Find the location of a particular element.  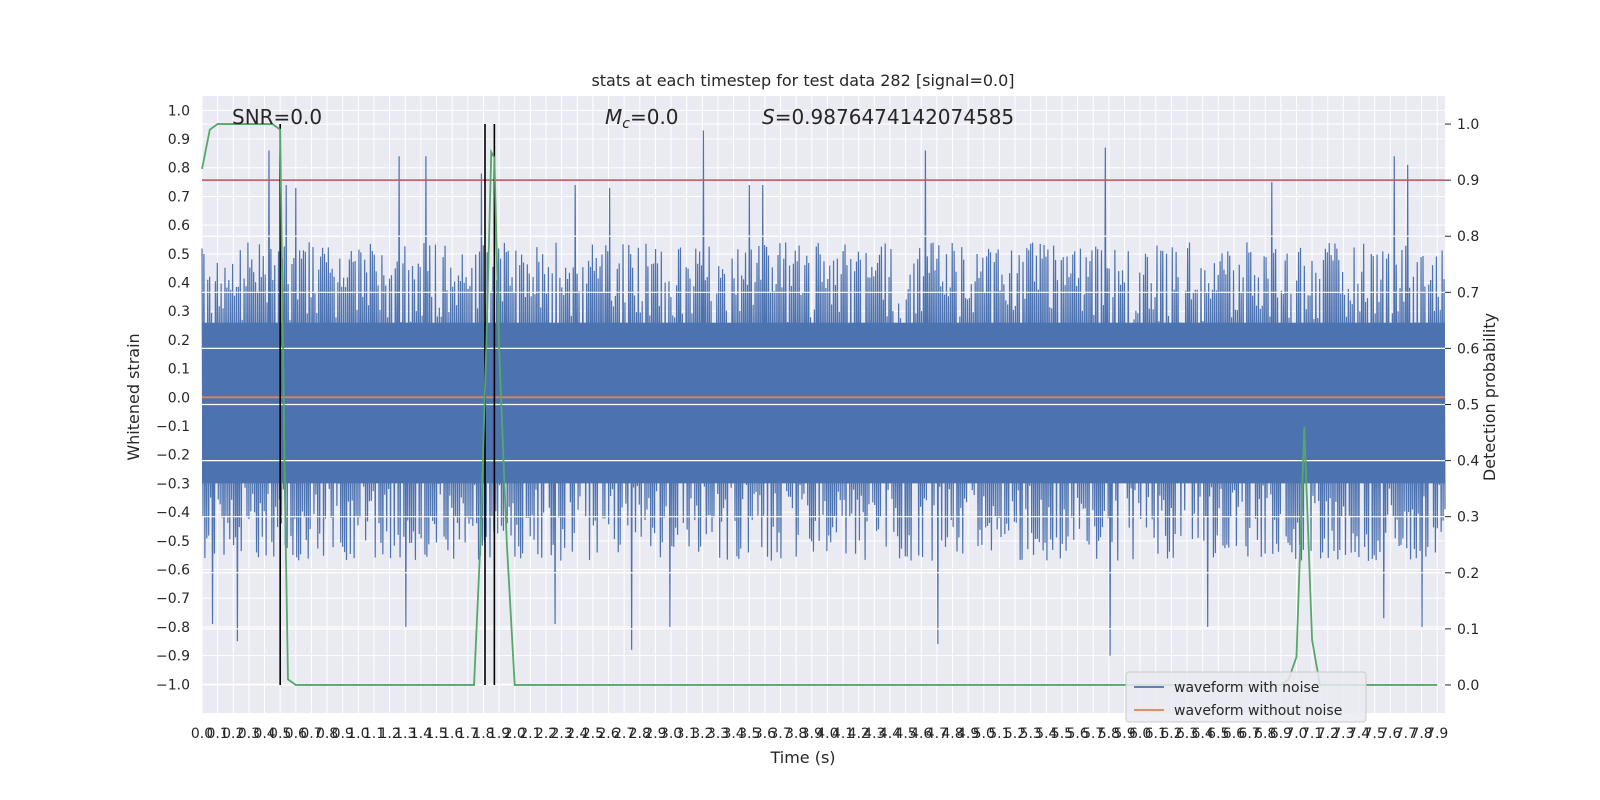

legend-box is located at coordinates (1246, 697).